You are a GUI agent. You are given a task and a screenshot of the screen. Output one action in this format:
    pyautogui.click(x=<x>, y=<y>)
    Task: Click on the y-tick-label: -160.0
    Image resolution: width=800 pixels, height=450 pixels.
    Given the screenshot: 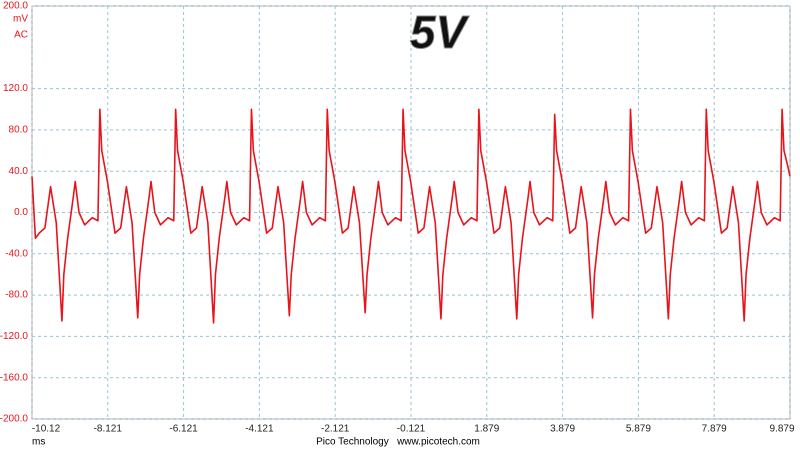 What is the action you would take?
    pyautogui.click(x=14, y=377)
    